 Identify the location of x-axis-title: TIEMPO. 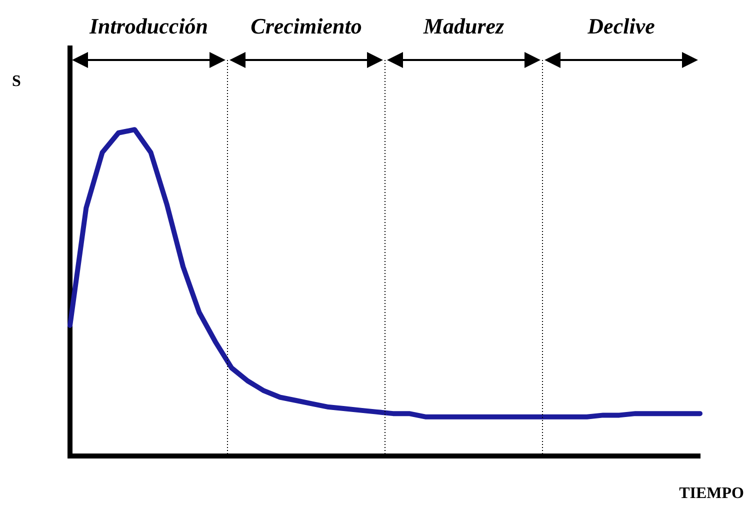
(711, 493).